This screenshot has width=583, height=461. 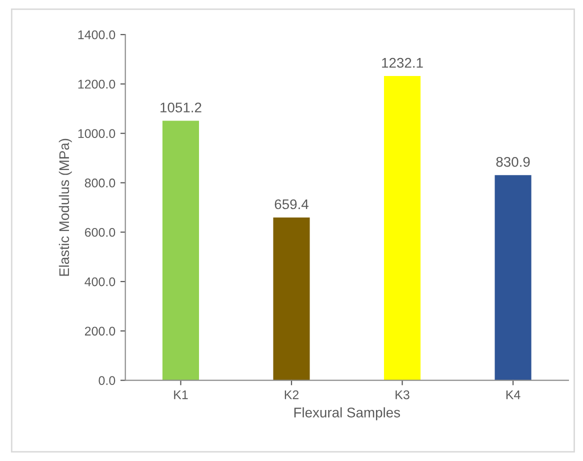 I want to click on data-label: 1232.1, so click(x=402, y=63).